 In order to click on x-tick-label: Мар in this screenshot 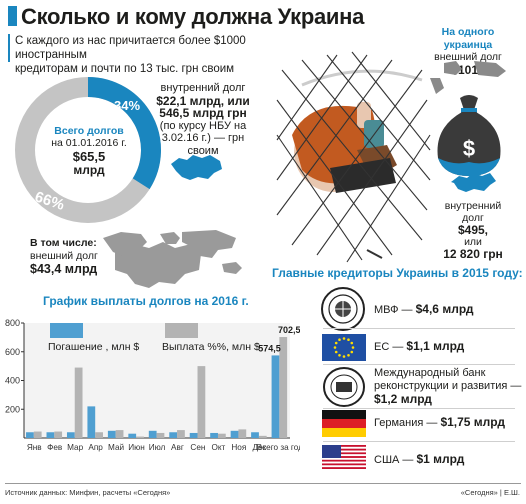, I will do `click(75, 447)`.